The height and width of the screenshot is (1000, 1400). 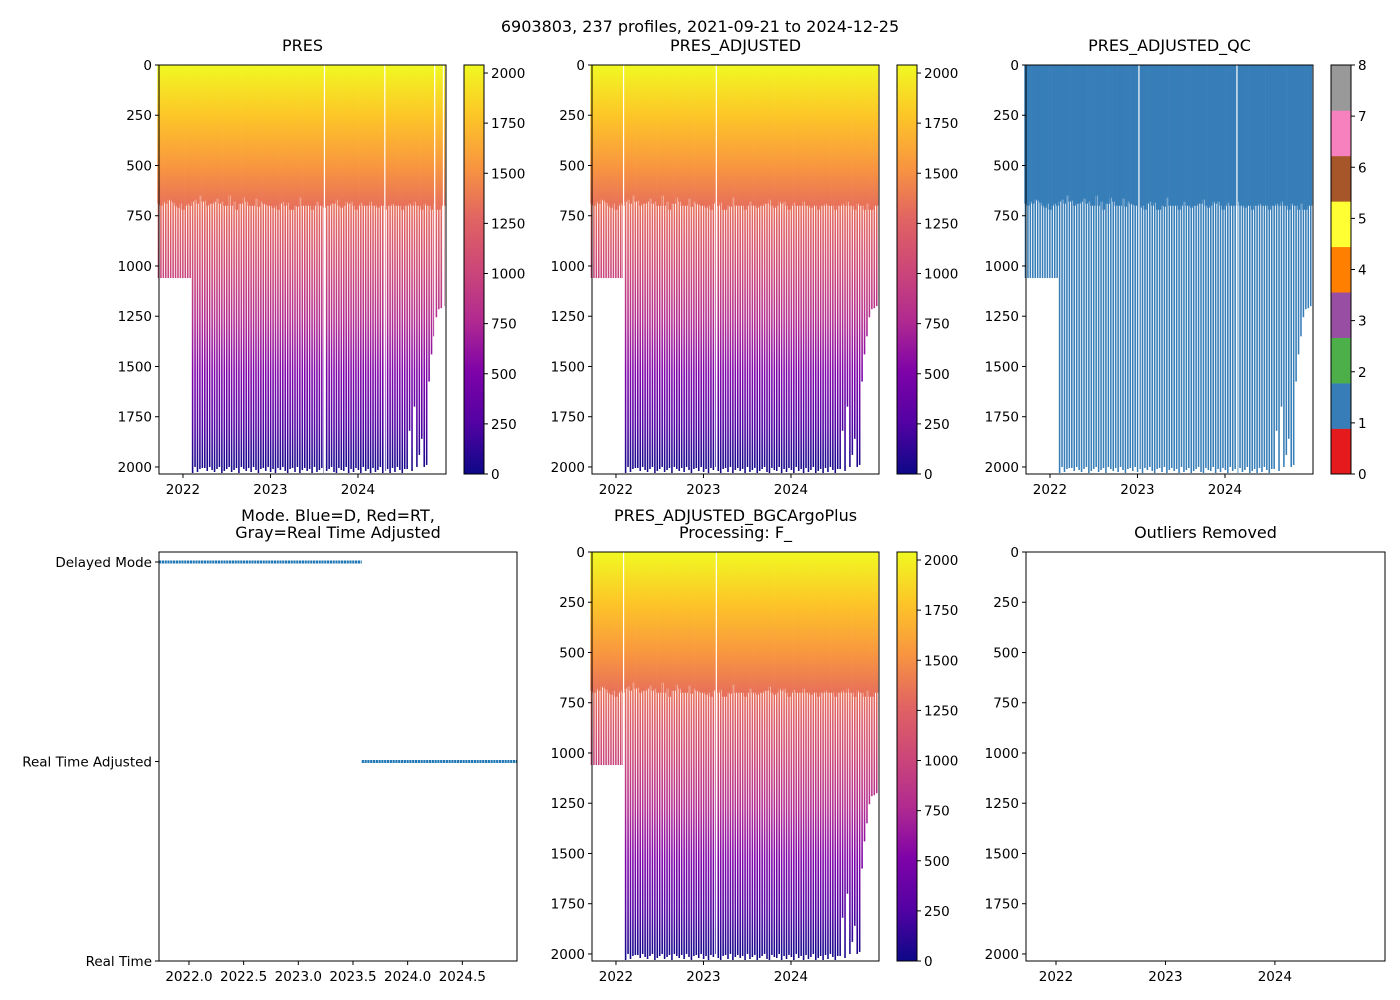 What do you see at coordinates (568, 804) in the screenshot?
I see `y-tick-label: 1250` at bounding box center [568, 804].